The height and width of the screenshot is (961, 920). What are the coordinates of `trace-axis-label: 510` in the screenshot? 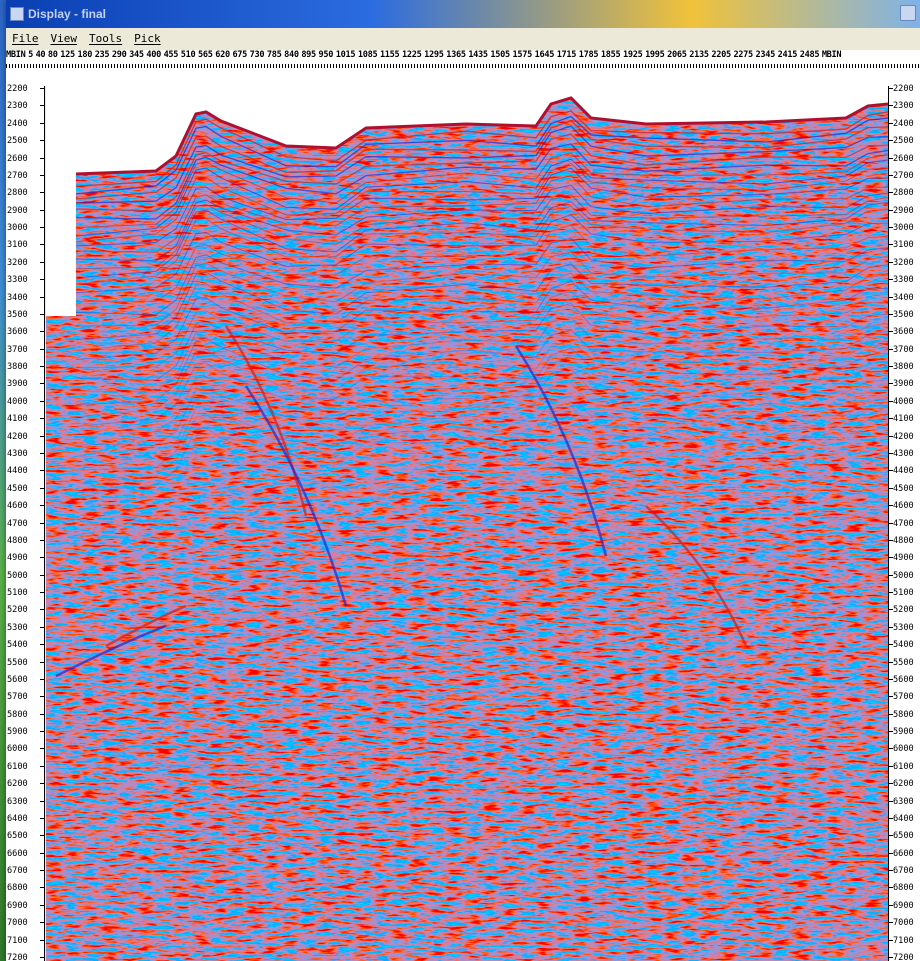 It's located at (188, 55).